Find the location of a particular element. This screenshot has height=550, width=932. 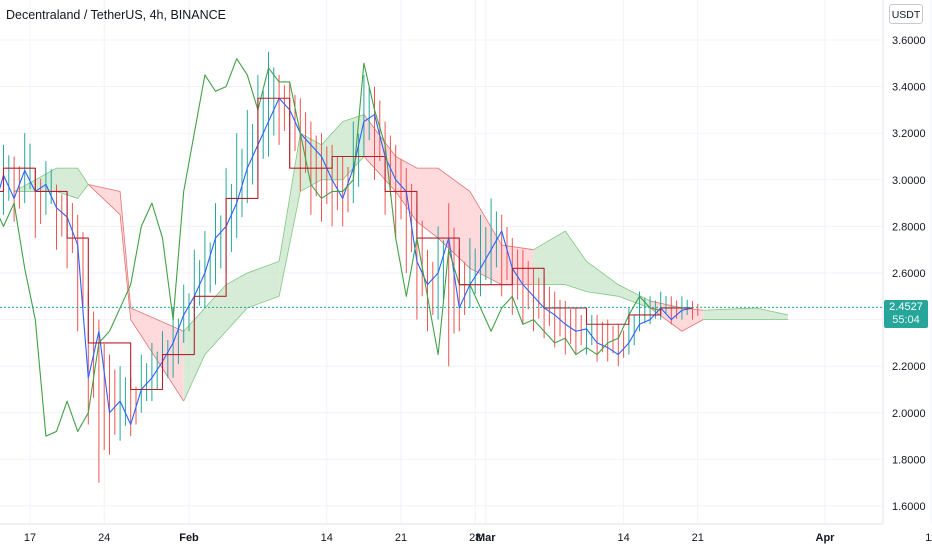

x-tick-label: 11 is located at coordinates (928, 538).